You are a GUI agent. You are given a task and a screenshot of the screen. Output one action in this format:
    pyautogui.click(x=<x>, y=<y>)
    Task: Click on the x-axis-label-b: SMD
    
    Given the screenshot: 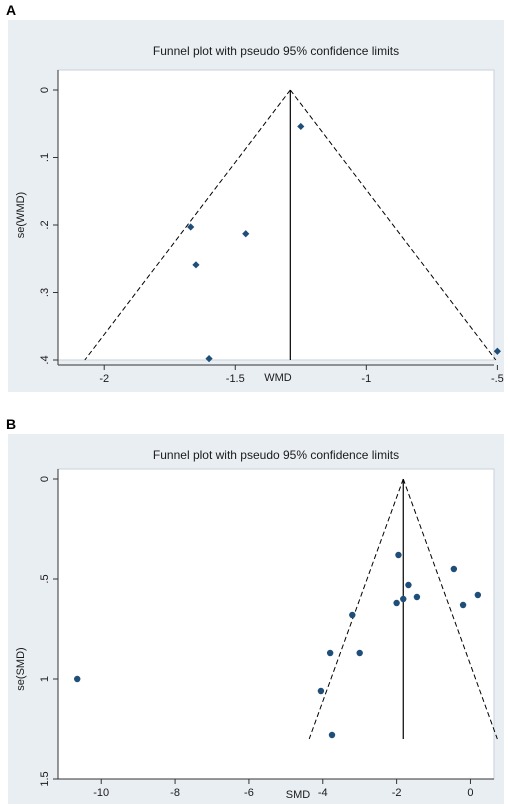 What is the action you would take?
    pyautogui.click(x=298, y=795)
    